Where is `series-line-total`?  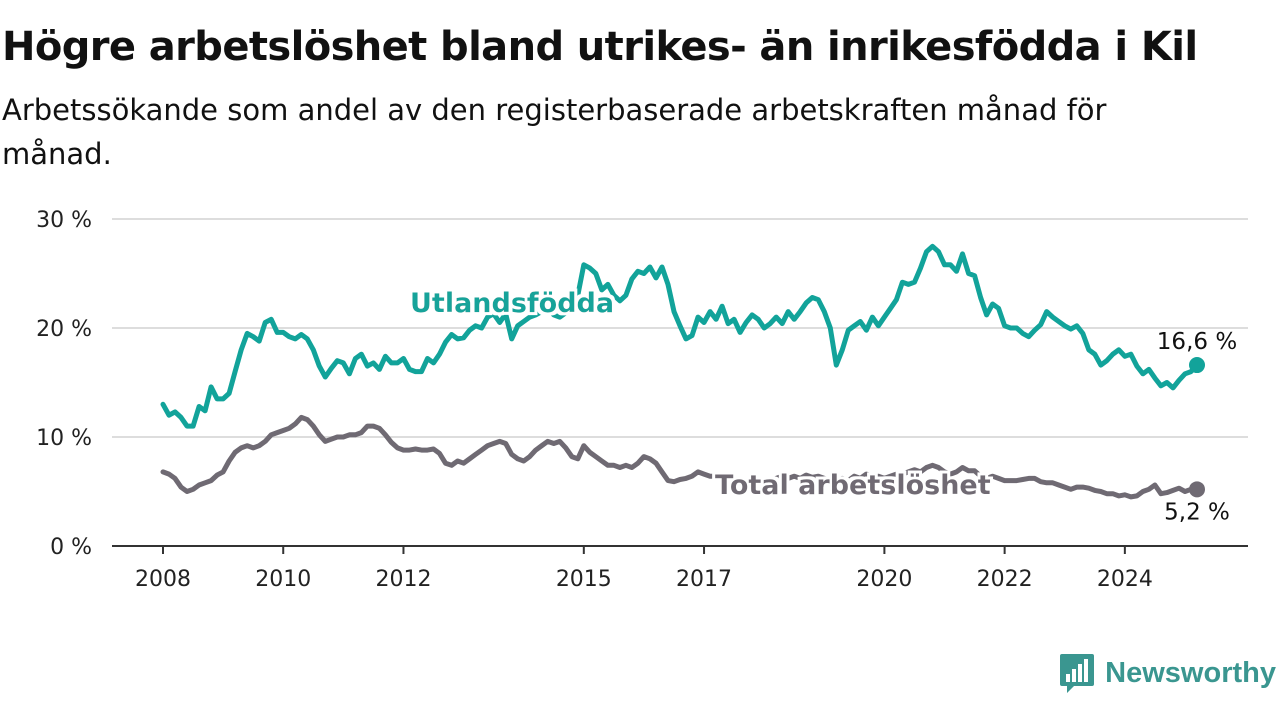
series-line-total is located at coordinates (680, 457).